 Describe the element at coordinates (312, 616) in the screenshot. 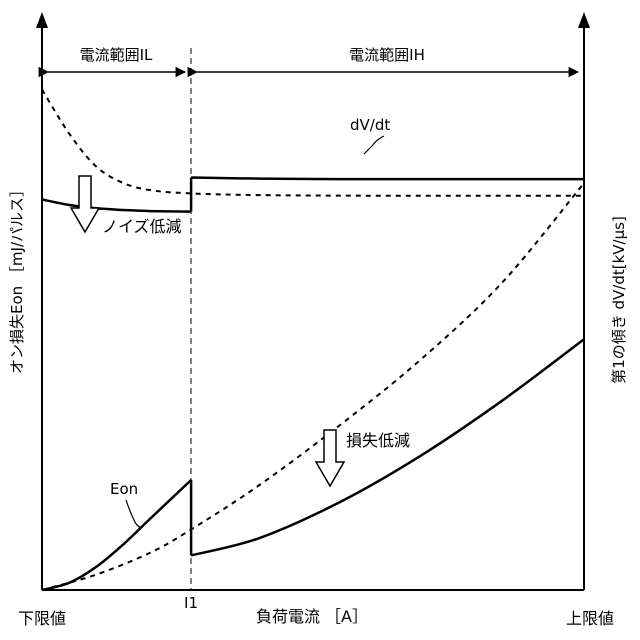

I see `x-axis-title: 負荷電流 ［A］` at that location.